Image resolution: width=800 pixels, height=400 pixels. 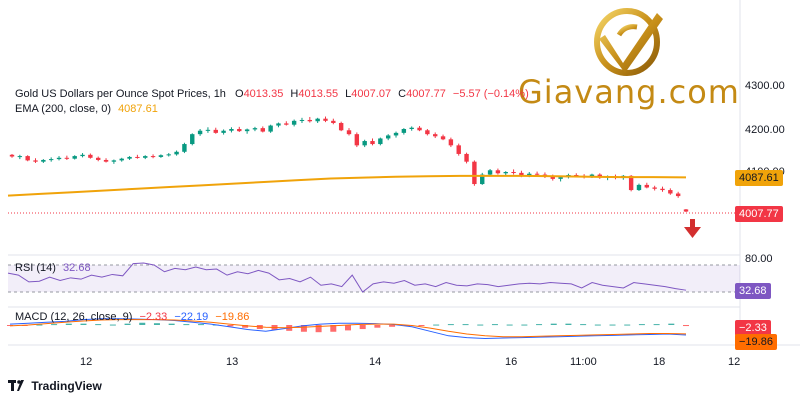 I want to click on open-value: 4013.35, so click(x=263, y=94).